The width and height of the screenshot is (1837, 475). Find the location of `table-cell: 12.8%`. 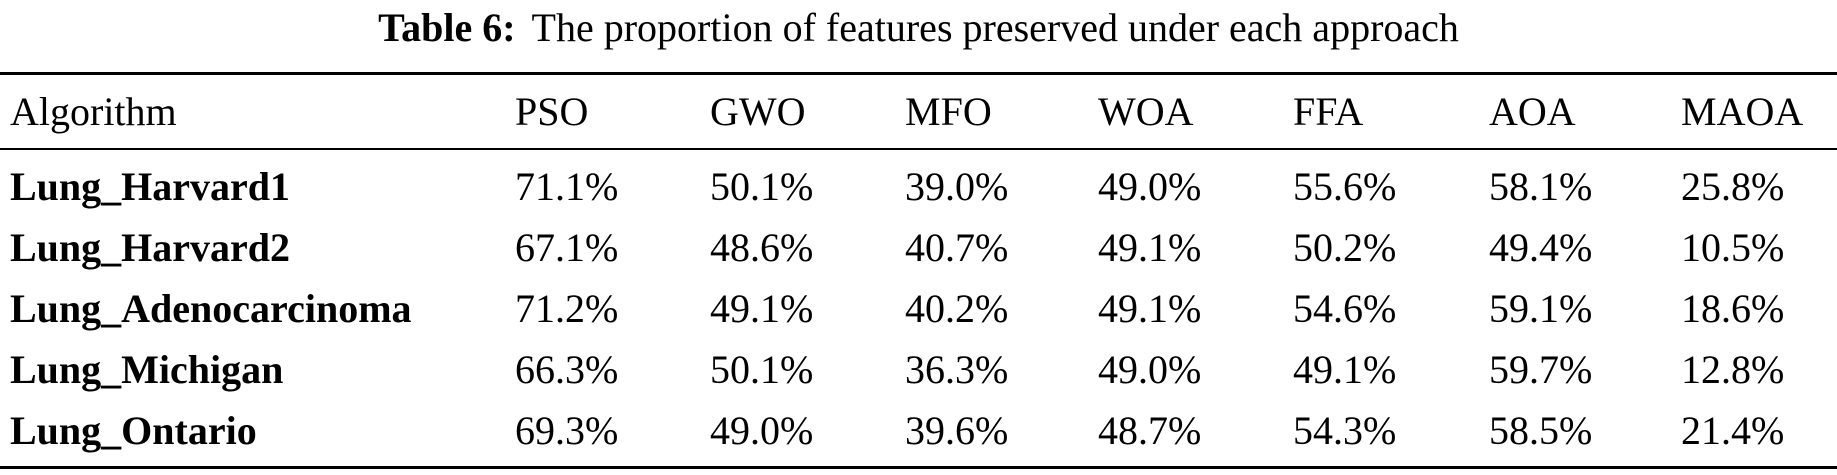

table-cell: 12.8% is located at coordinates (1733, 369).